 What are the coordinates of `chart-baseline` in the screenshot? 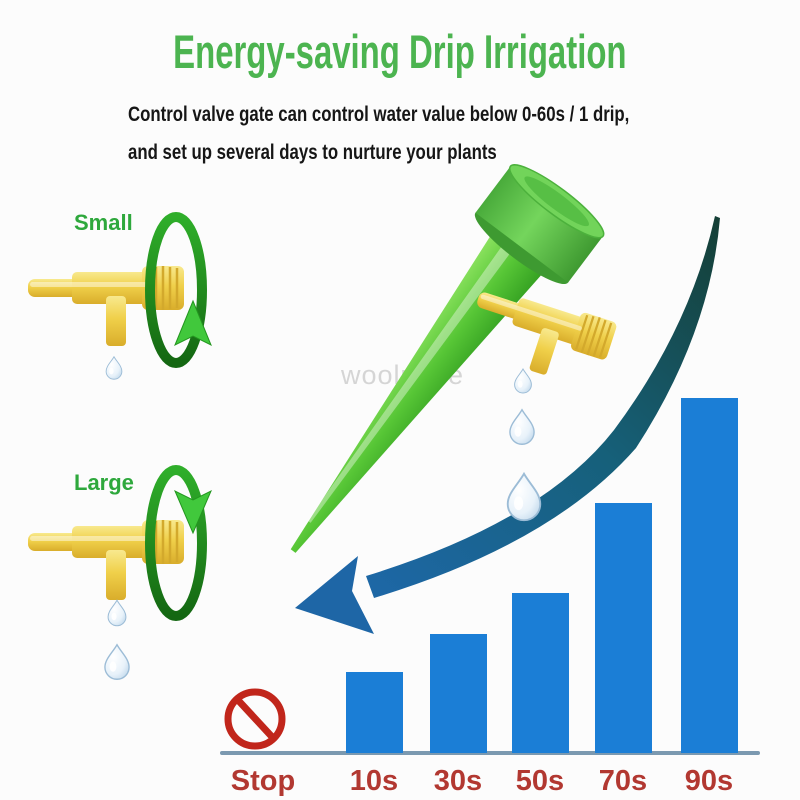 It's located at (490, 753).